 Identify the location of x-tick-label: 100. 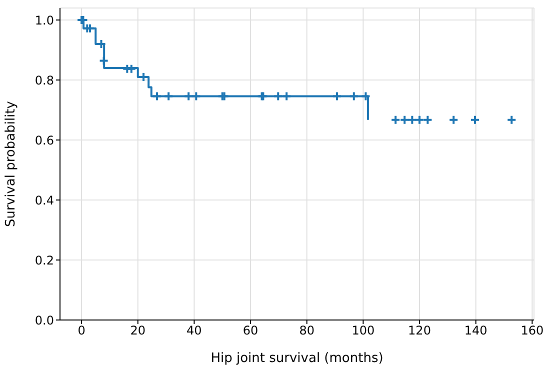
(363, 331).